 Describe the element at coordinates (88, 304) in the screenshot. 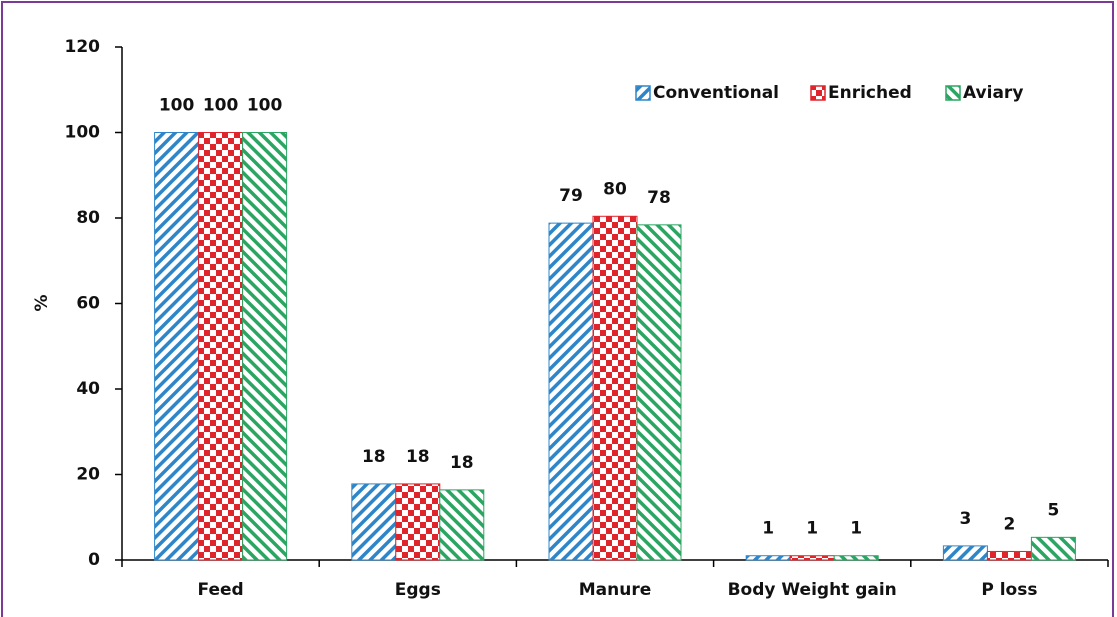

I see `y-tick-label: 60` at that location.